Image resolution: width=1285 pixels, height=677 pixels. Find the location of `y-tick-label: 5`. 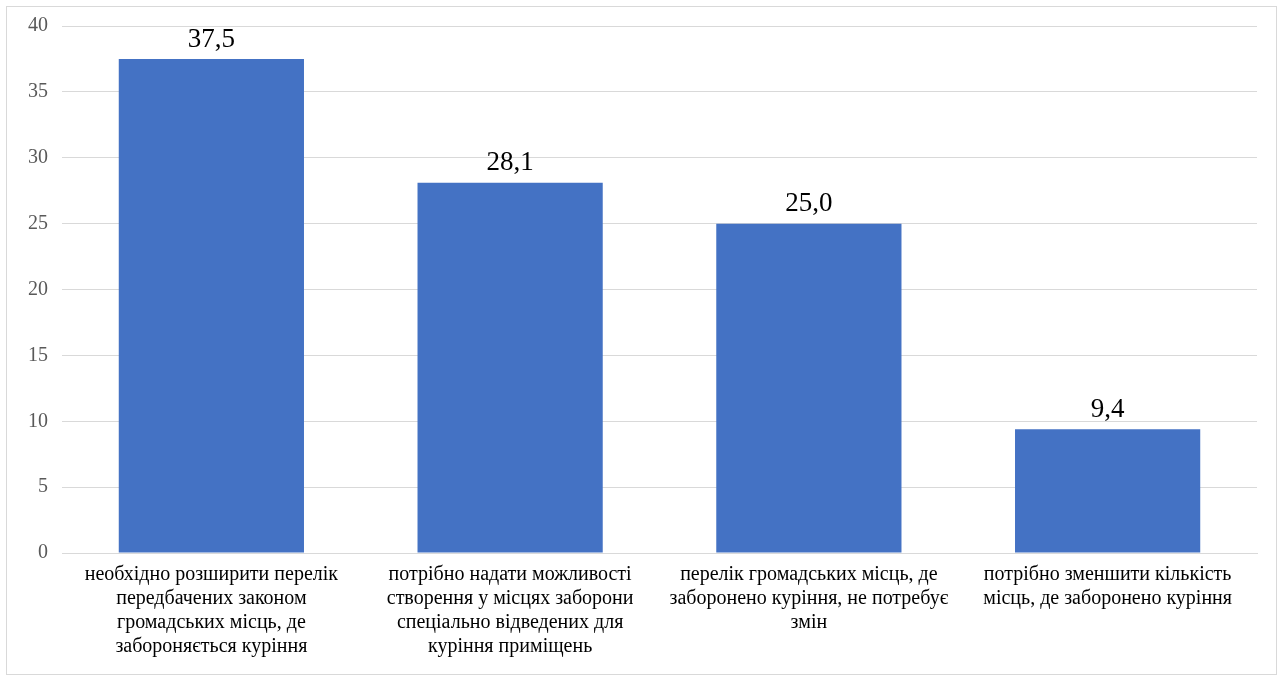

y-tick-label: 5 is located at coordinates (43, 485).